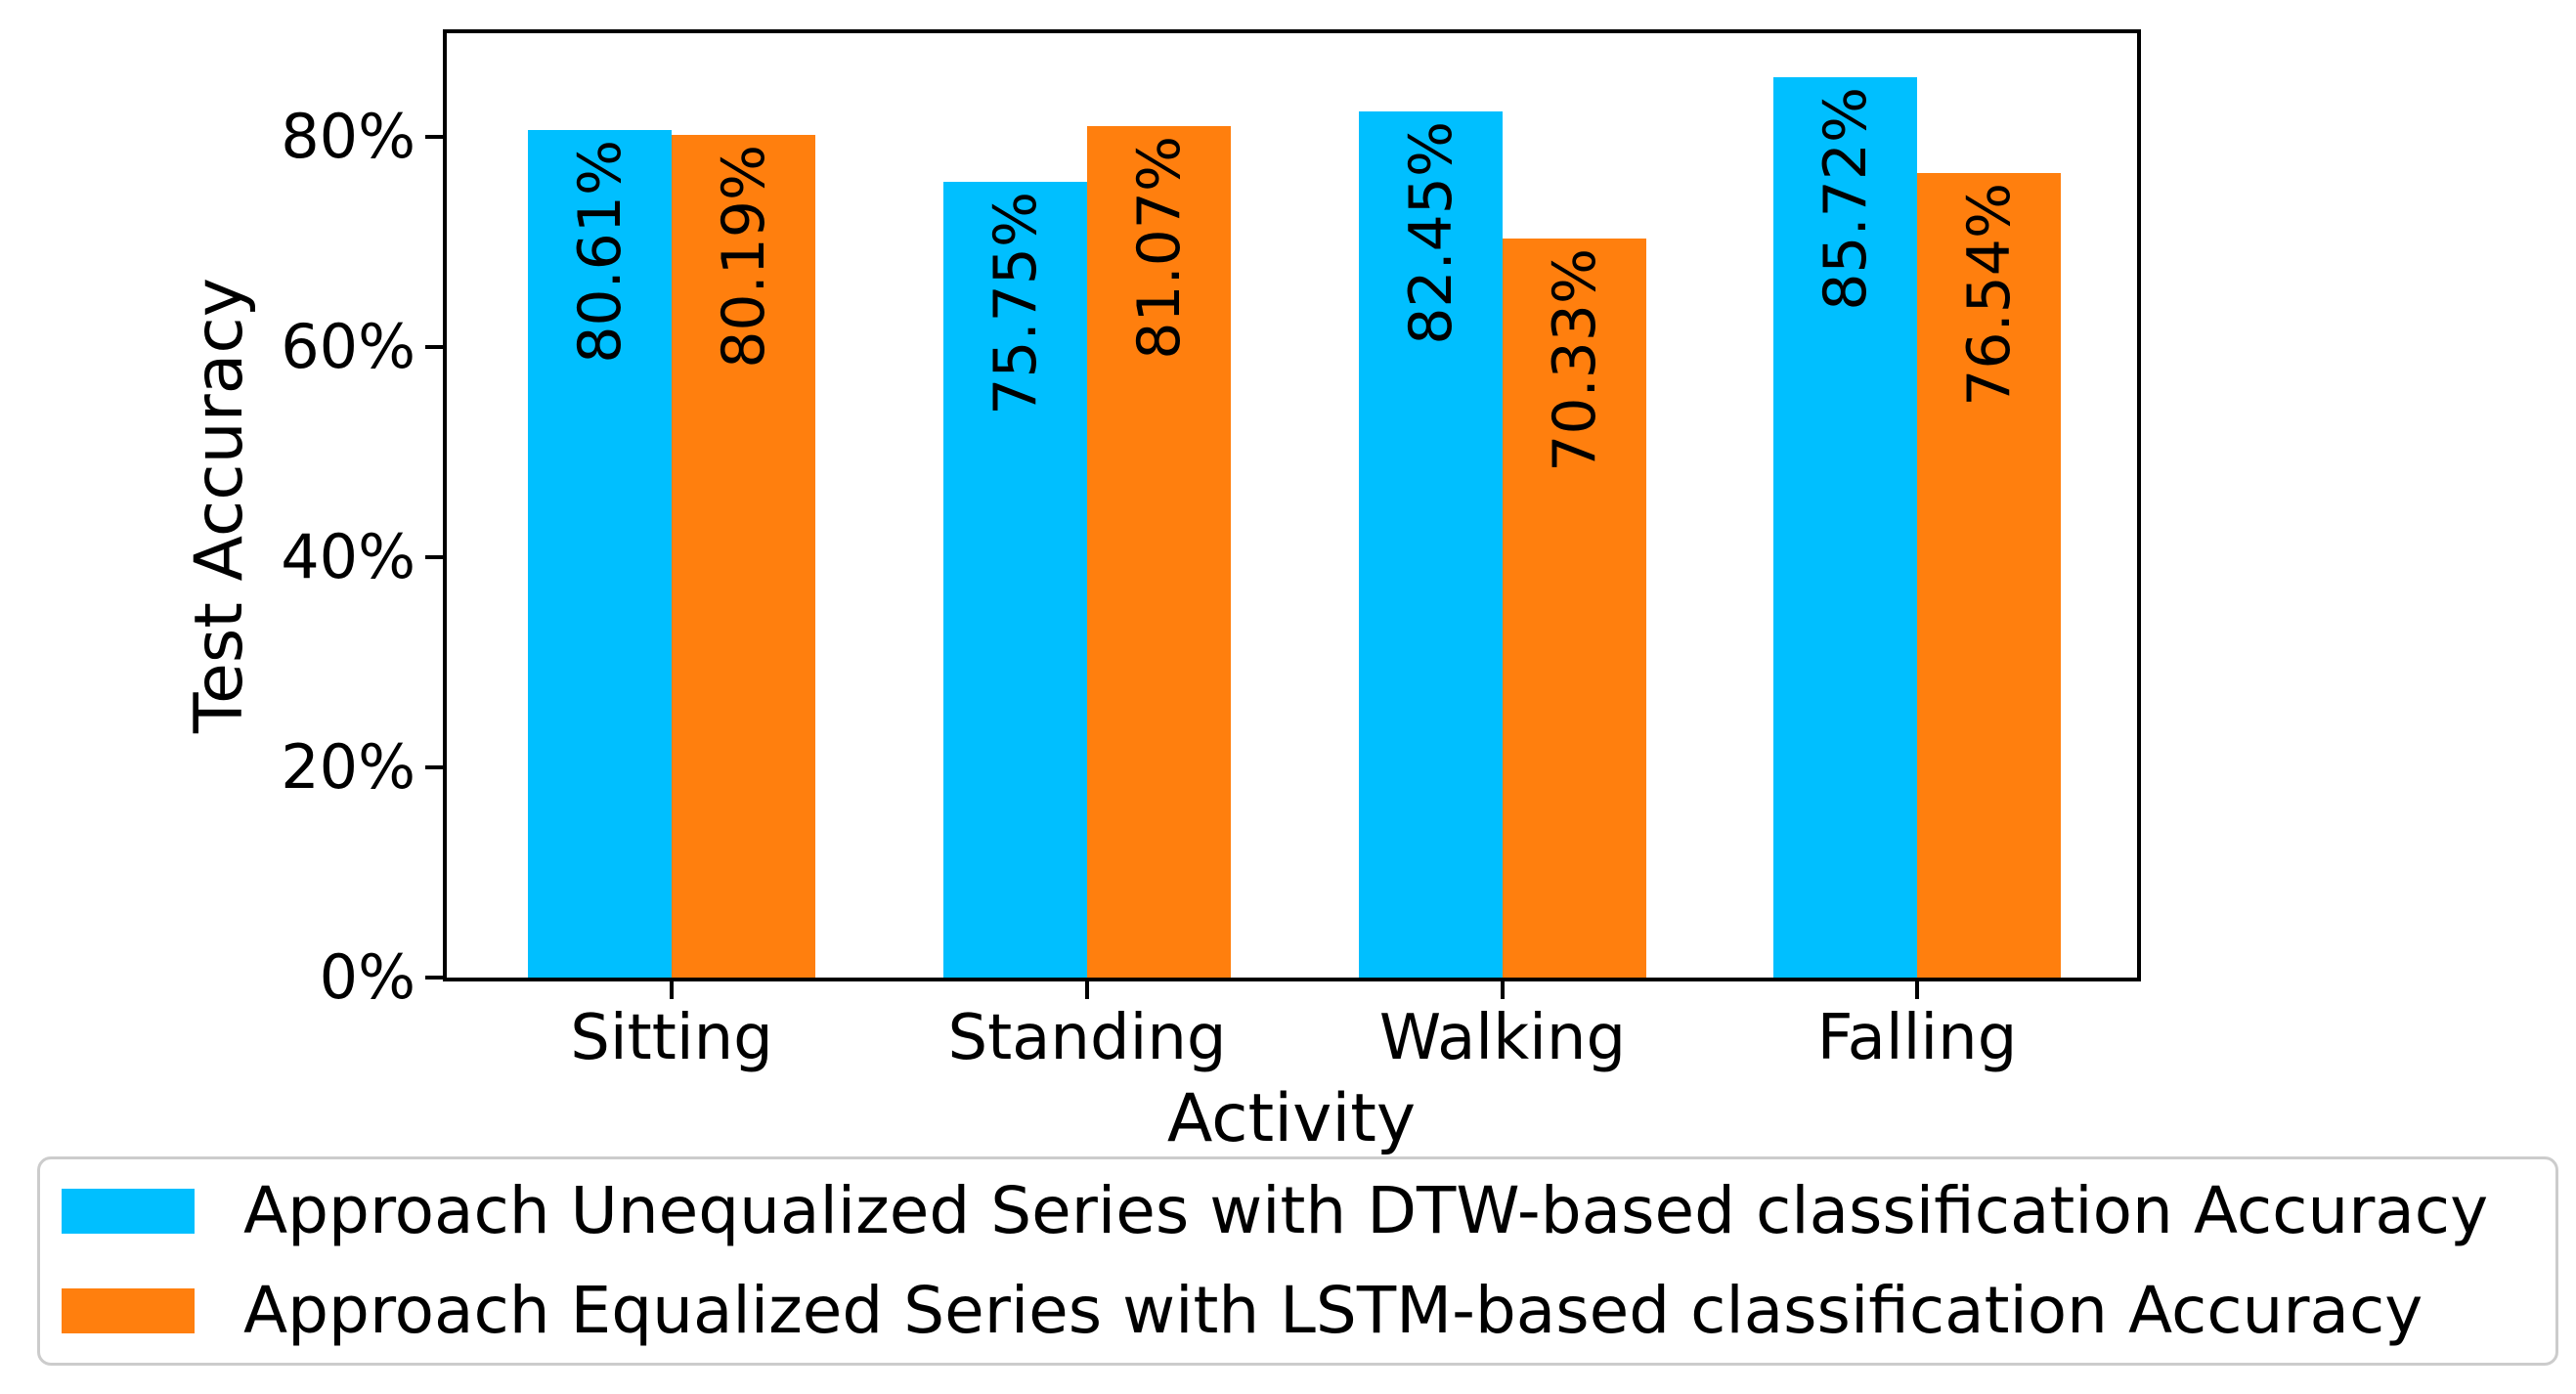 This screenshot has height=1394, width=2576. What do you see at coordinates (1574, 608) in the screenshot?
I see `bar-walking-equalized: 70.33%` at bounding box center [1574, 608].